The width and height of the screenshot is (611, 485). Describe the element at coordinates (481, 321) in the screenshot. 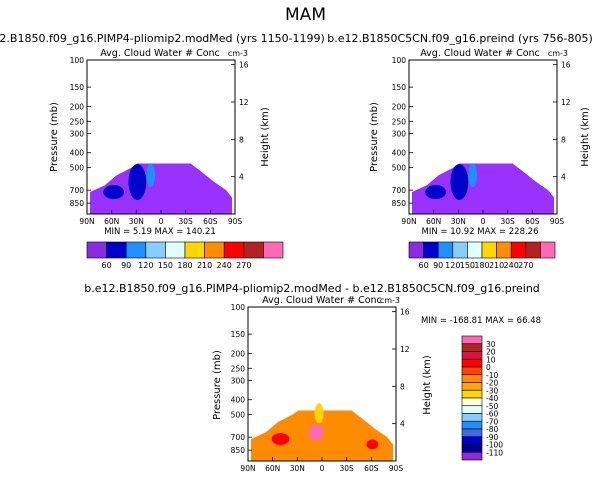

I see `stats-label: MIN = -168.81 MAX = 66.48` at that location.